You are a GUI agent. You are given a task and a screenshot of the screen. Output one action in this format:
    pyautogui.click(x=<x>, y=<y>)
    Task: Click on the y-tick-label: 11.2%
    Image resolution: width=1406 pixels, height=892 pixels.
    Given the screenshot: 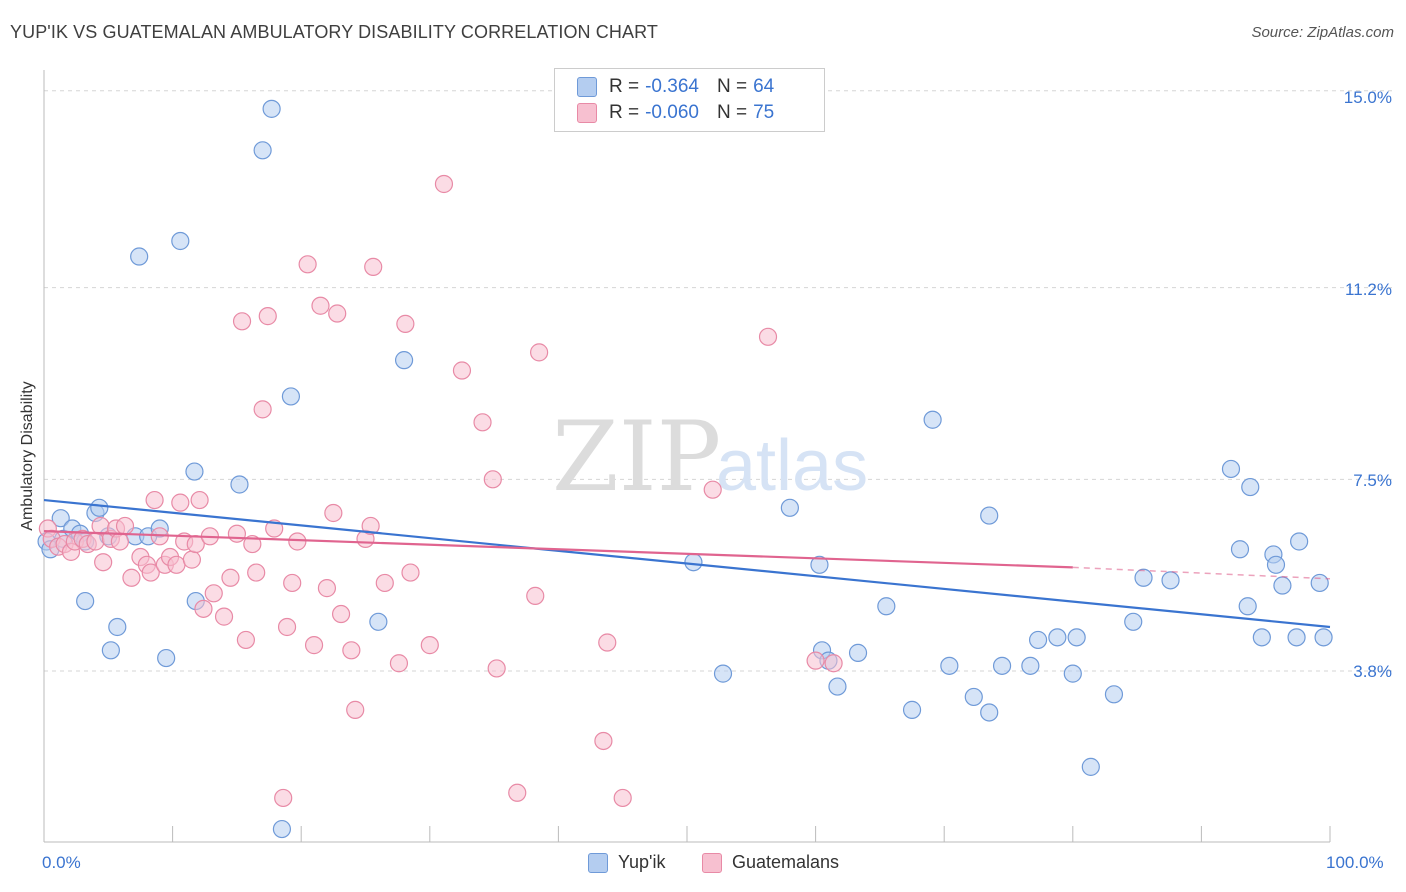 What is the action you would take?
    pyautogui.click(x=1368, y=289)
    